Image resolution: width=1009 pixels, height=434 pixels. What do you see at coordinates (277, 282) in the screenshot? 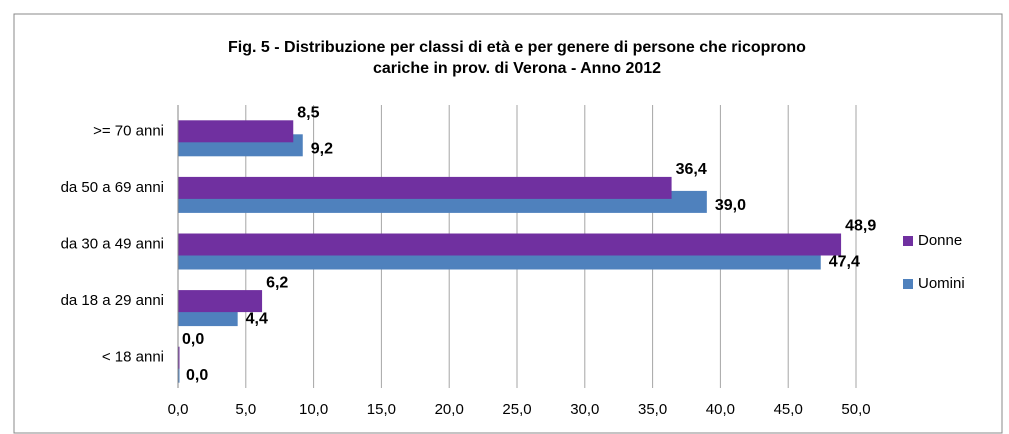
I see `value-label: 6,2` at bounding box center [277, 282].